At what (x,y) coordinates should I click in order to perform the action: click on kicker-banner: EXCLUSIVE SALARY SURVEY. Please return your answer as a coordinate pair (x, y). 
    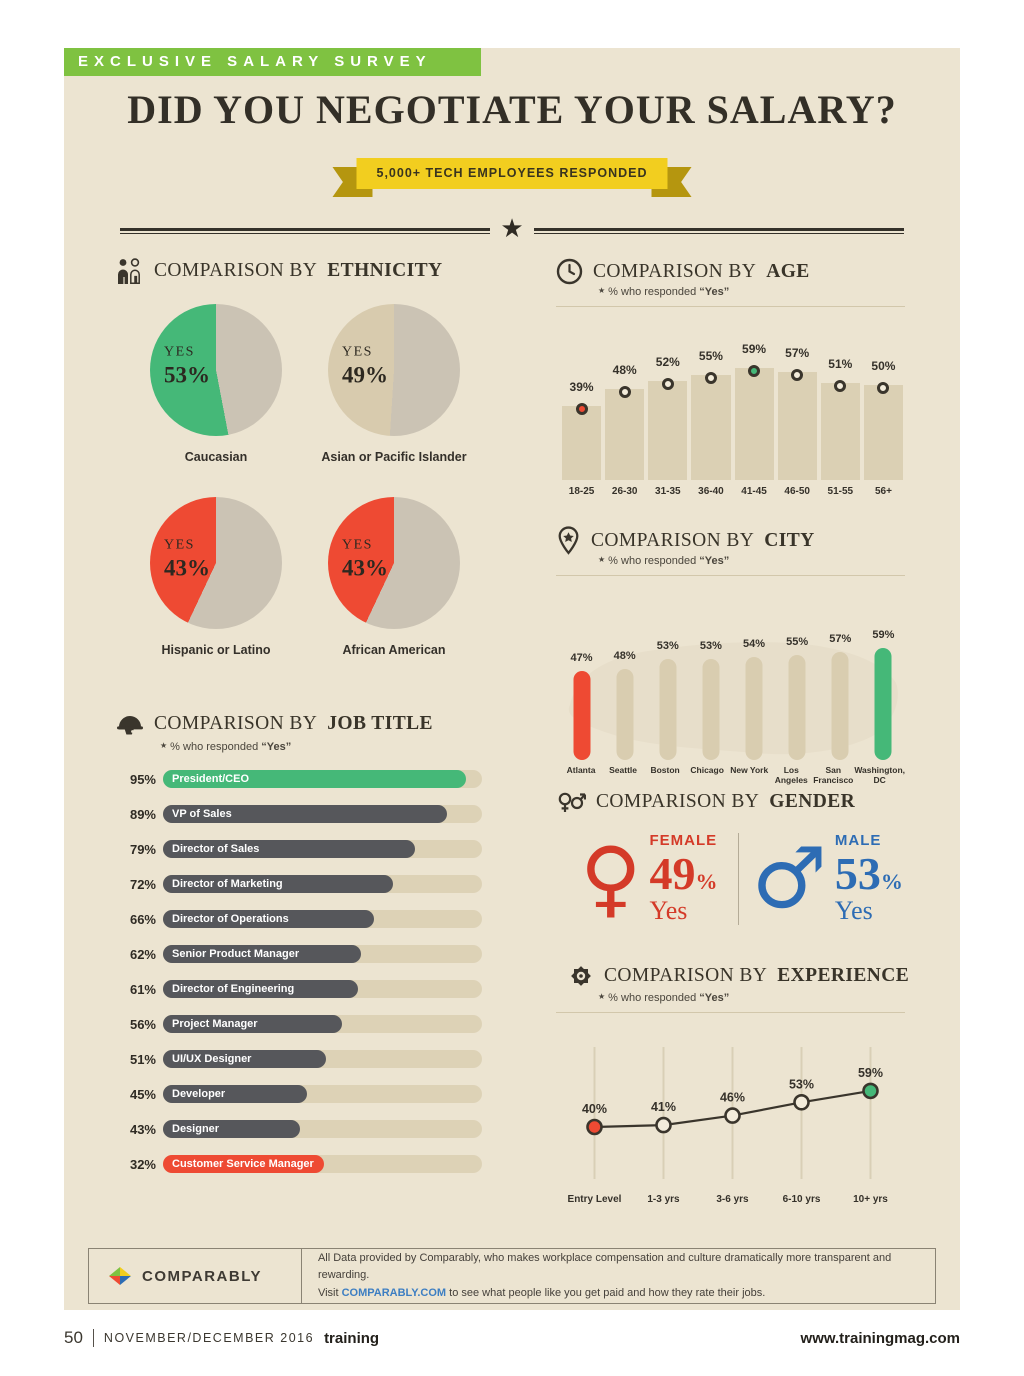
    Looking at the image, I should click on (272, 62).